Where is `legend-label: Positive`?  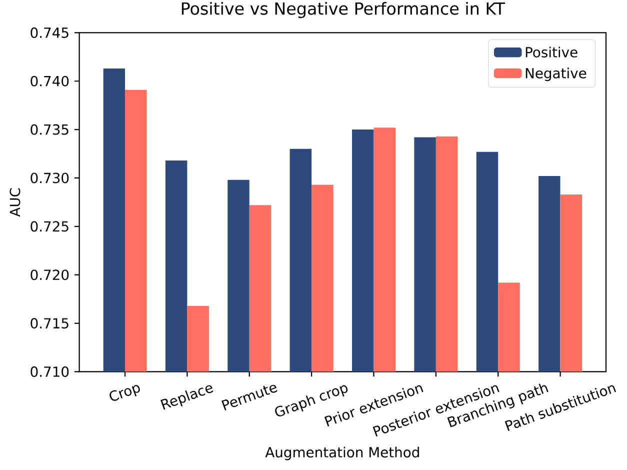 legend-label: Positive is located at coordinates (552, 52).